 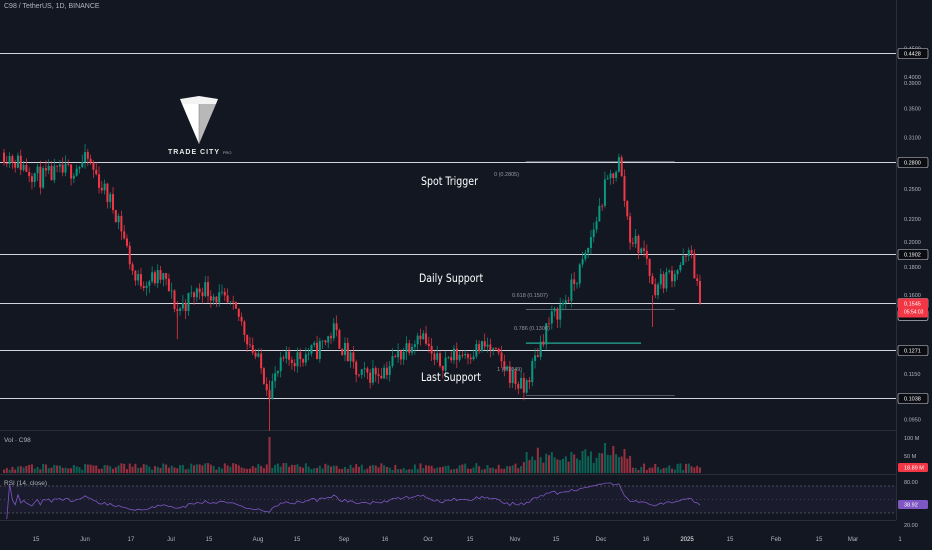 I want to click on time-tick-label: 15, so click(x=730, y=540).